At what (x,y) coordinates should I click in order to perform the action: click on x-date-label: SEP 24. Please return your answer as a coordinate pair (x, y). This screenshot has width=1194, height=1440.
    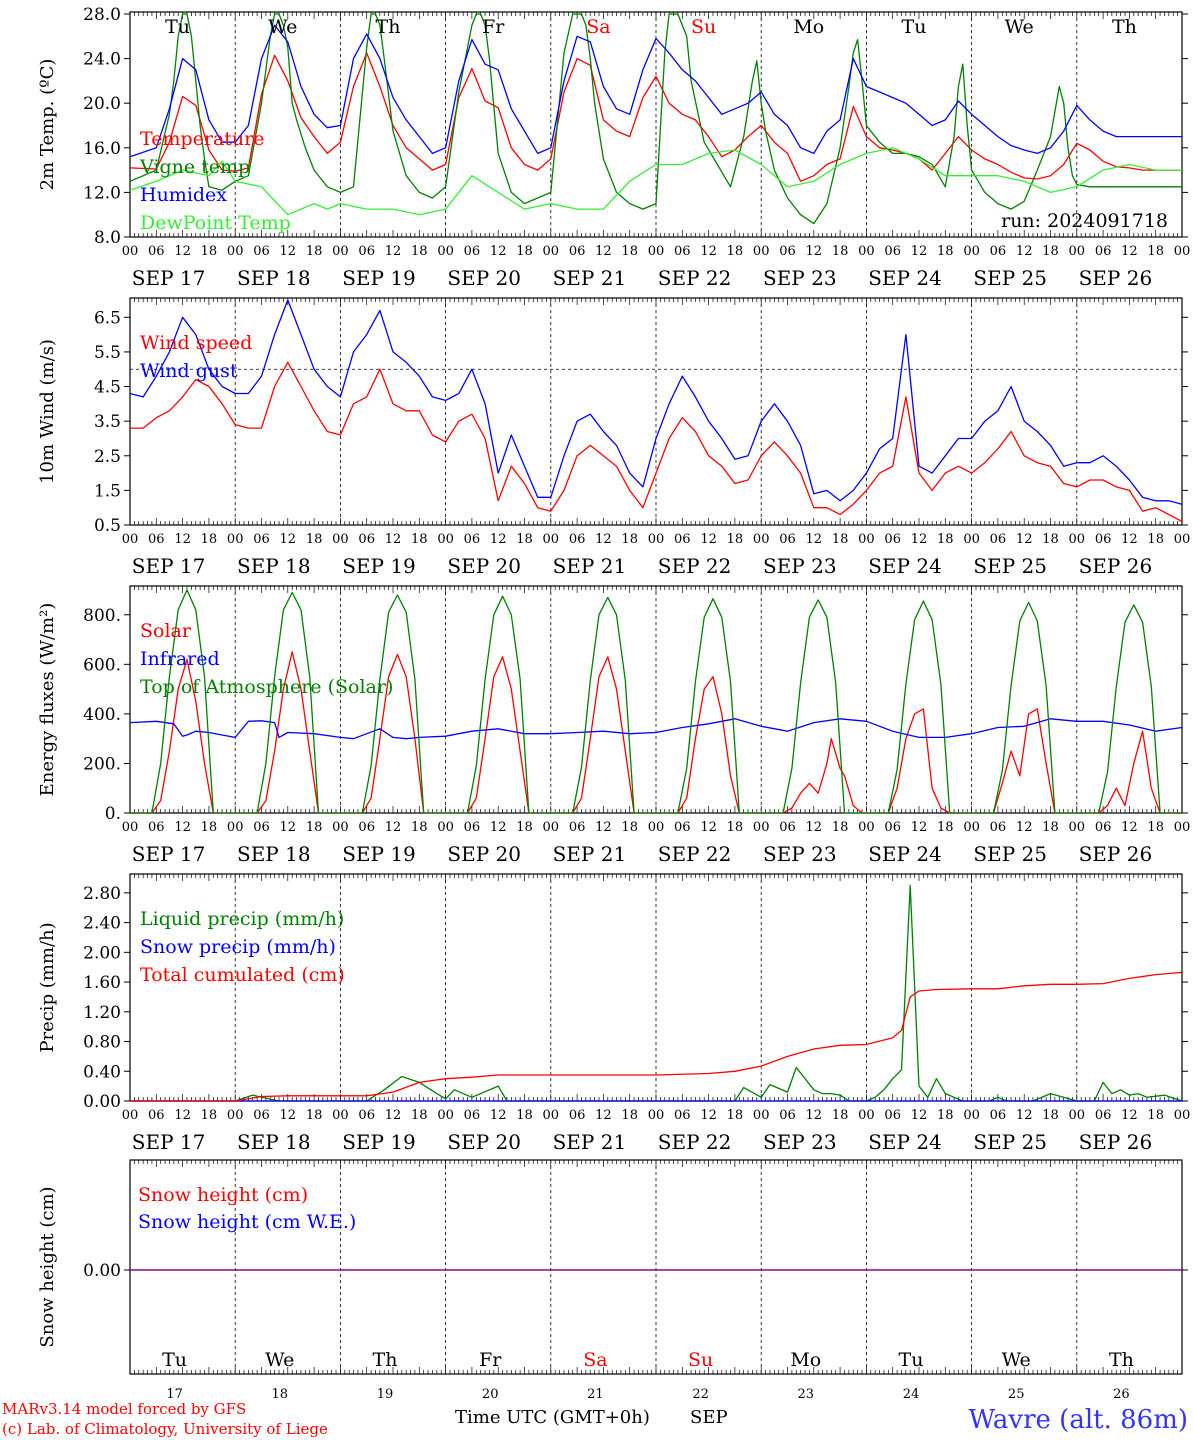
    Looking at the image, I should click on (905, 854).